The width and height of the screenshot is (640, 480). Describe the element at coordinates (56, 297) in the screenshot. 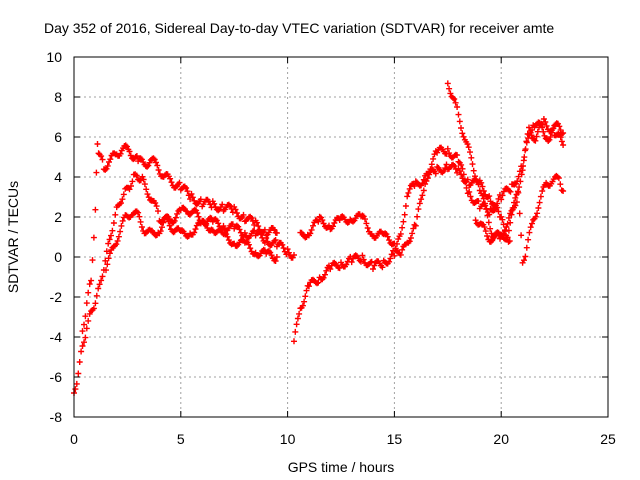

I see `y-tick-label-3: -2` at that location.